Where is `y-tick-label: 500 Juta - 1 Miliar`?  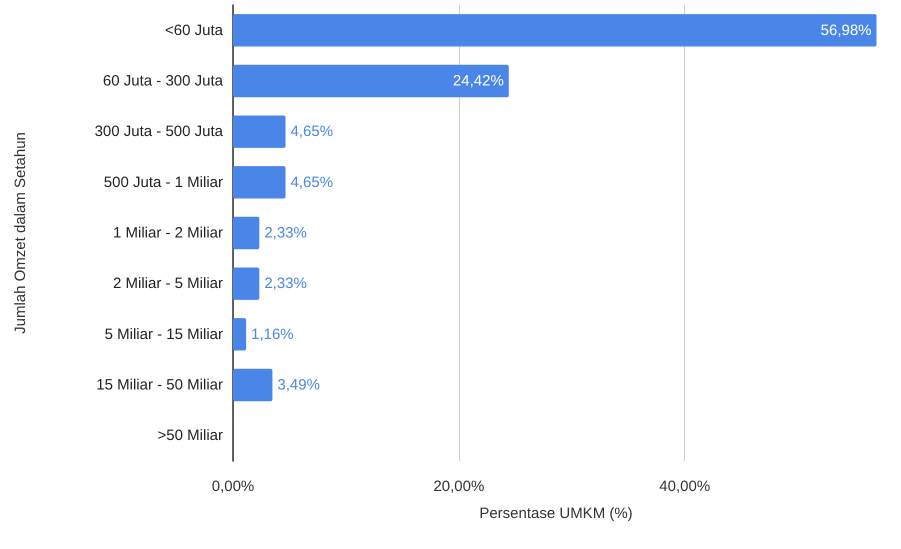 y-tick-label: 500 Juta - 1 Miliar is located at coordinates (163, 182).